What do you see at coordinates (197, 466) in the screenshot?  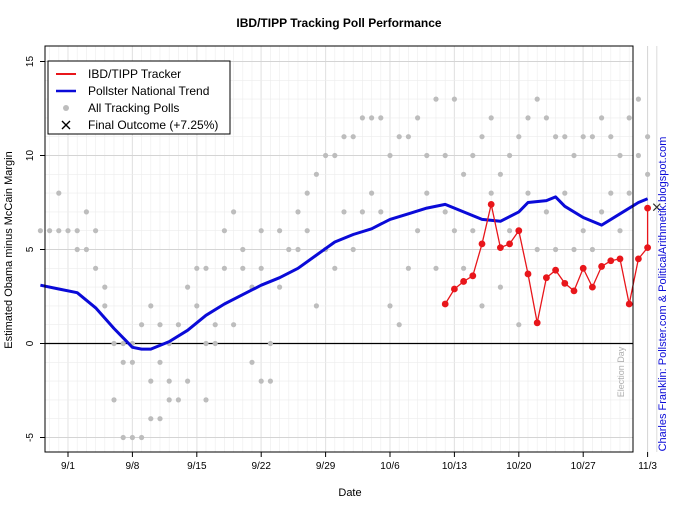 I see `x-tick-label: 9/15` at bounding box center [197, 466].